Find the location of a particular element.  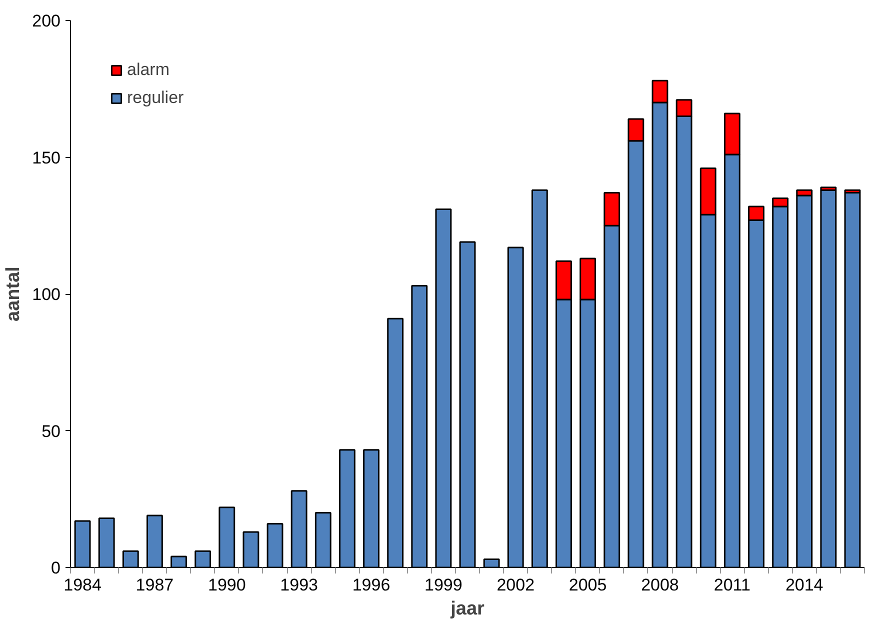

x-tick-label: 1996 is located at coordinates (371, 585).